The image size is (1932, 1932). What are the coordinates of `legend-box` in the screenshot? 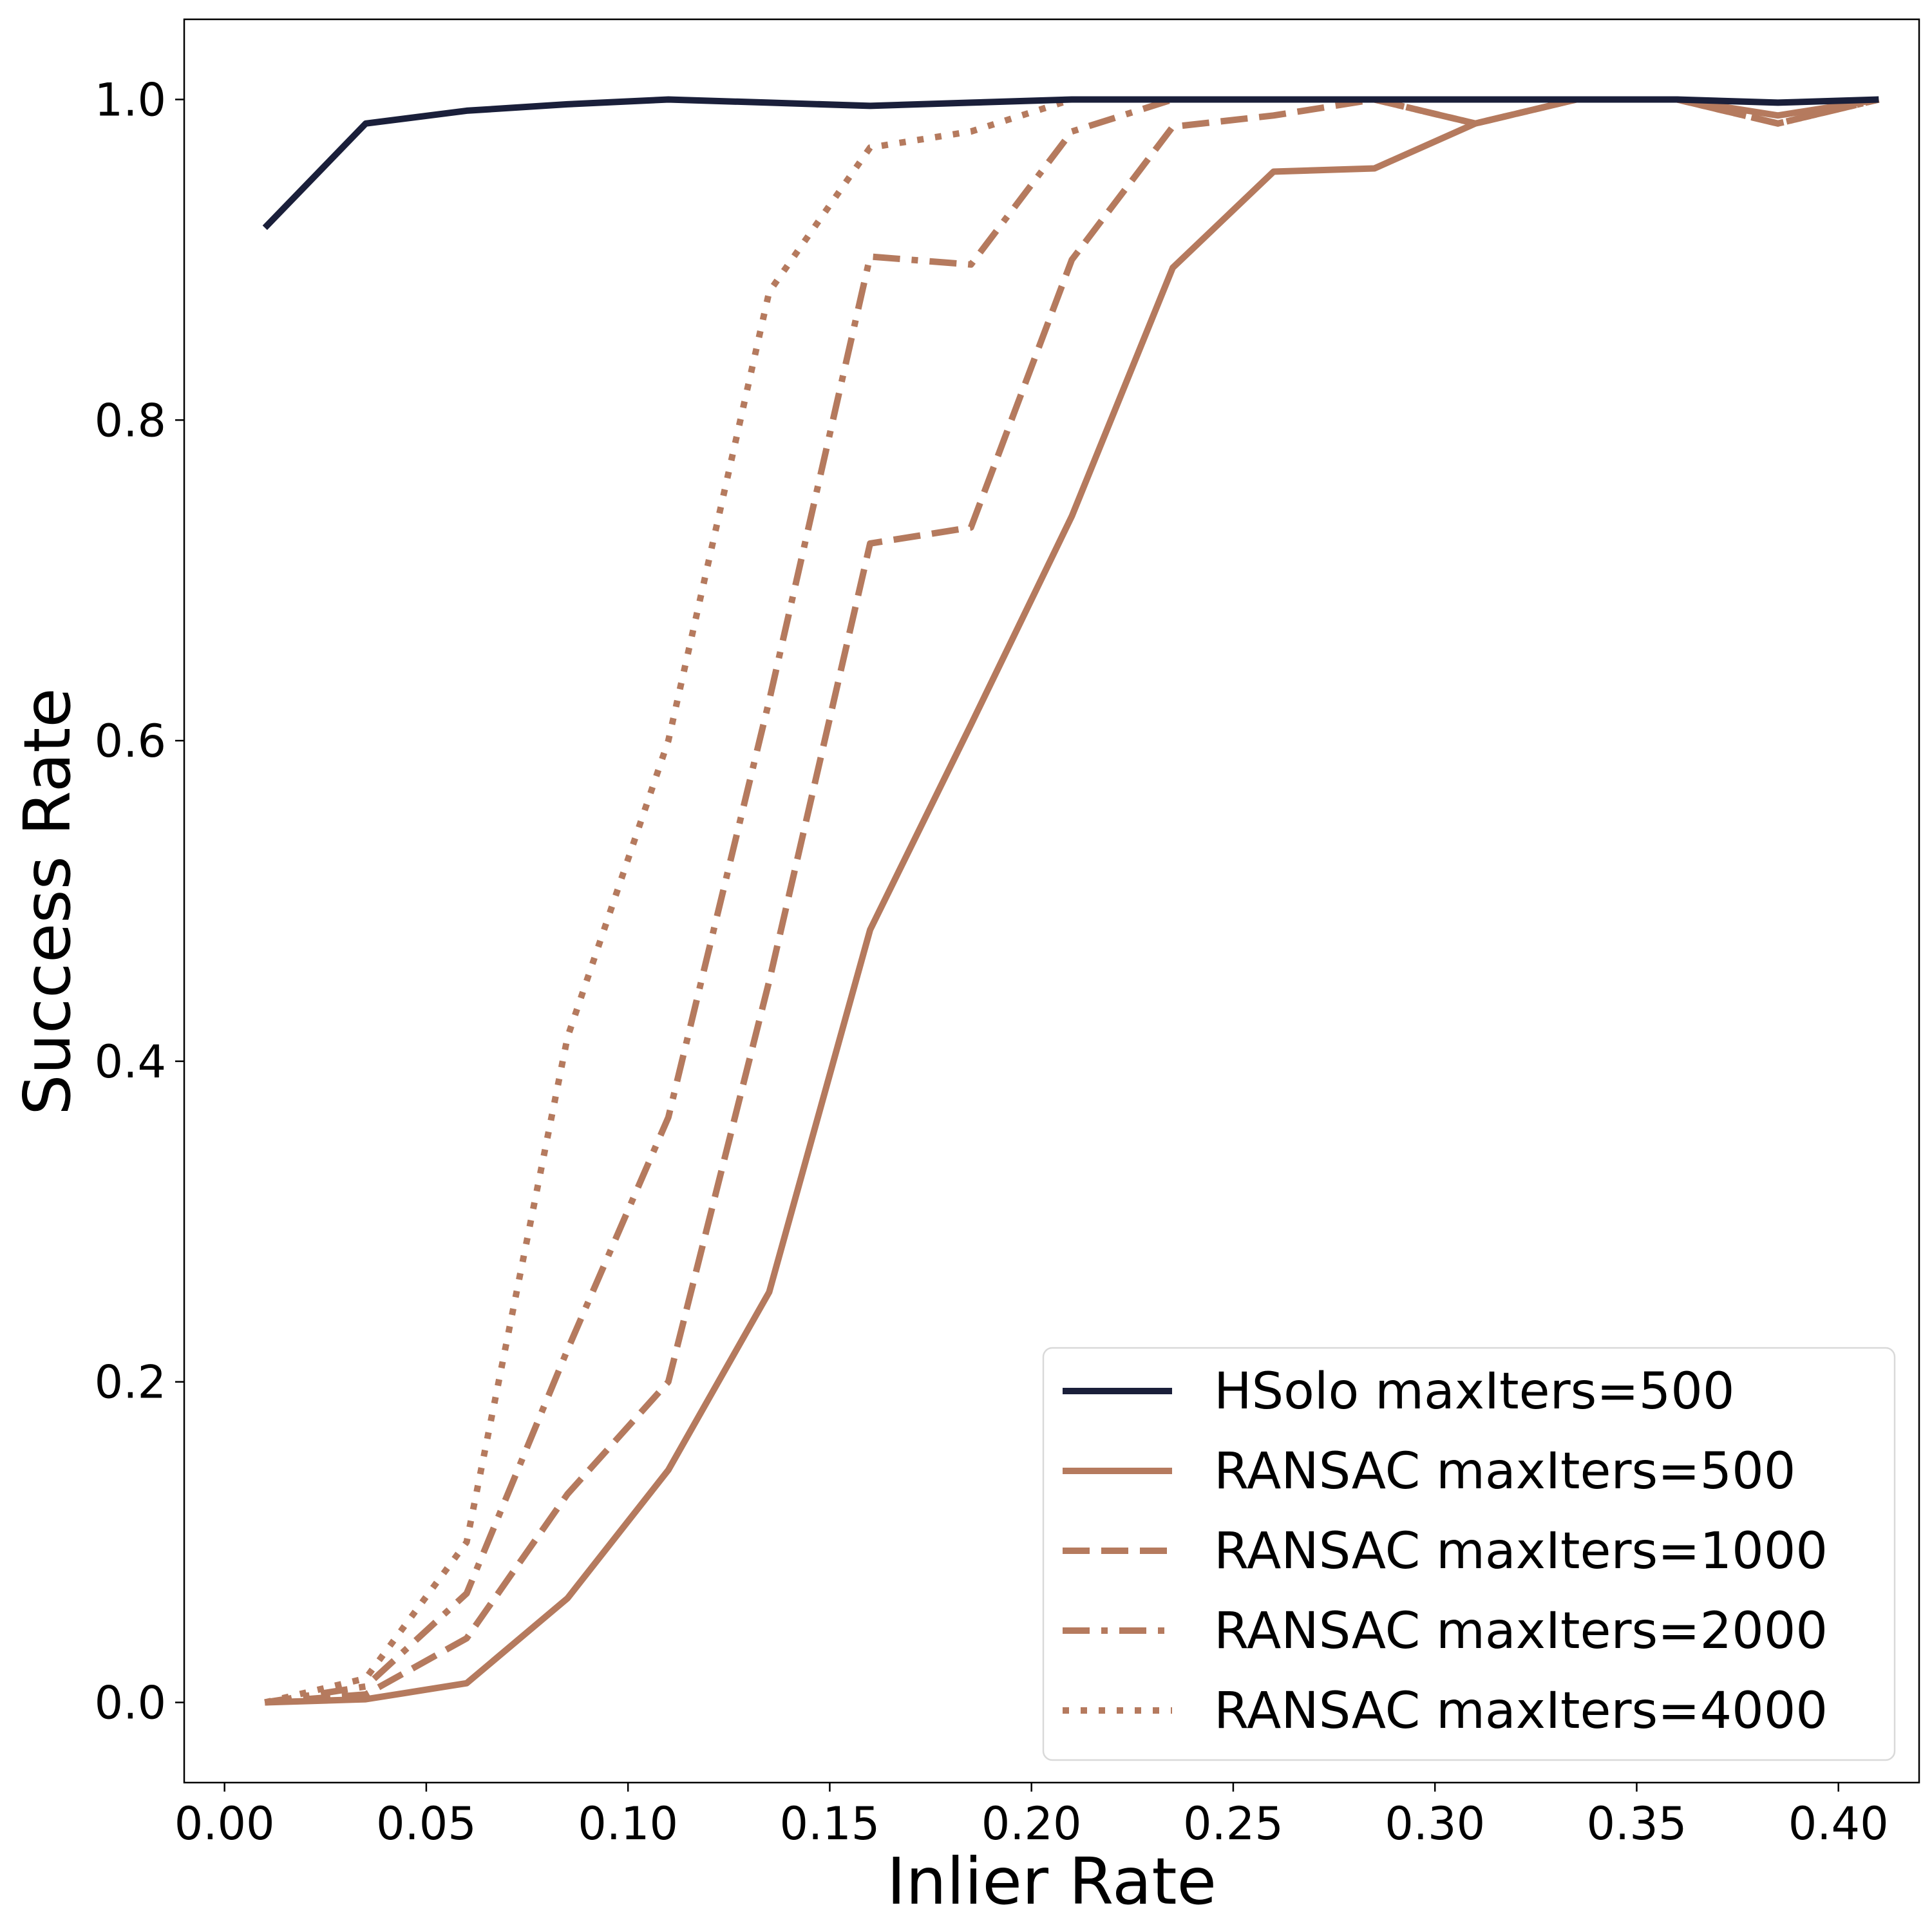 It's located at (1469, 1554).